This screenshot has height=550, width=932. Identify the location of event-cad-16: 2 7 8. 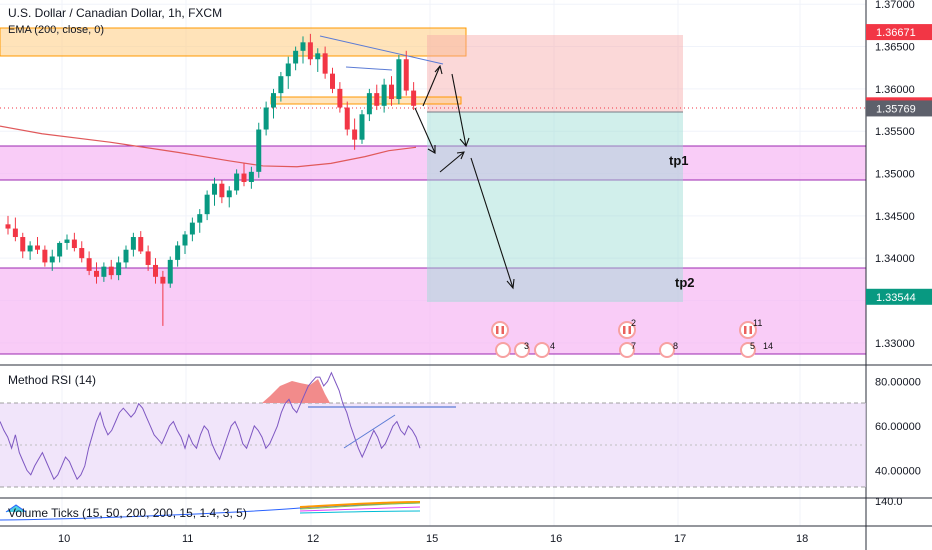
(648, 338).